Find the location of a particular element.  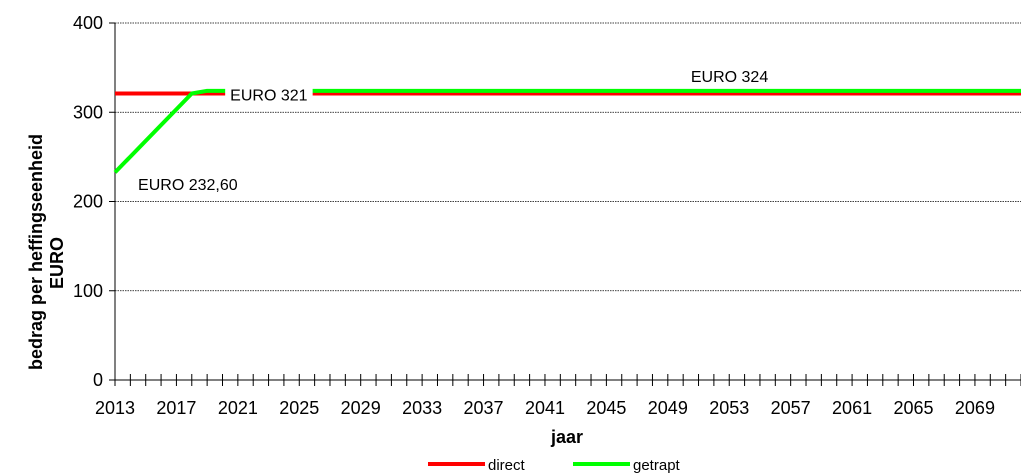

x-ticks is located at coordinates (567, 380).